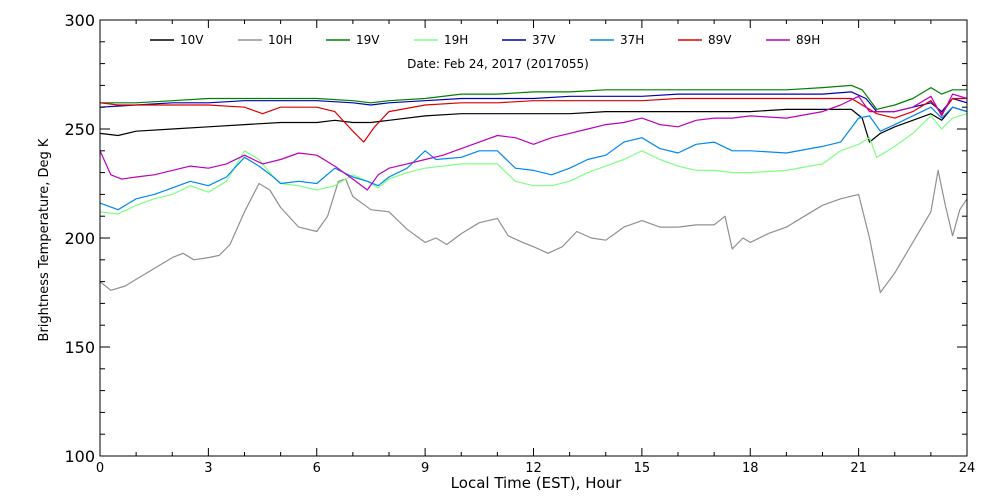 The height and width of the screenshot is (500, 1000). What do you see at coordinates (79, 238) in the screenshot?
I see `y-tick-label: 200` at bounding box center [79, 238].